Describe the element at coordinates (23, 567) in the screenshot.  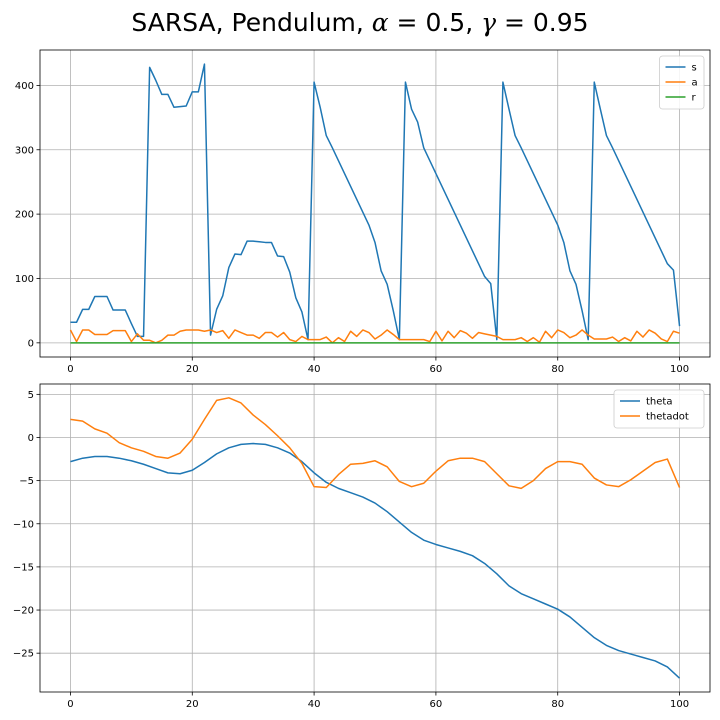
I see `panel-2-ytick-label--15: −15` at that location.